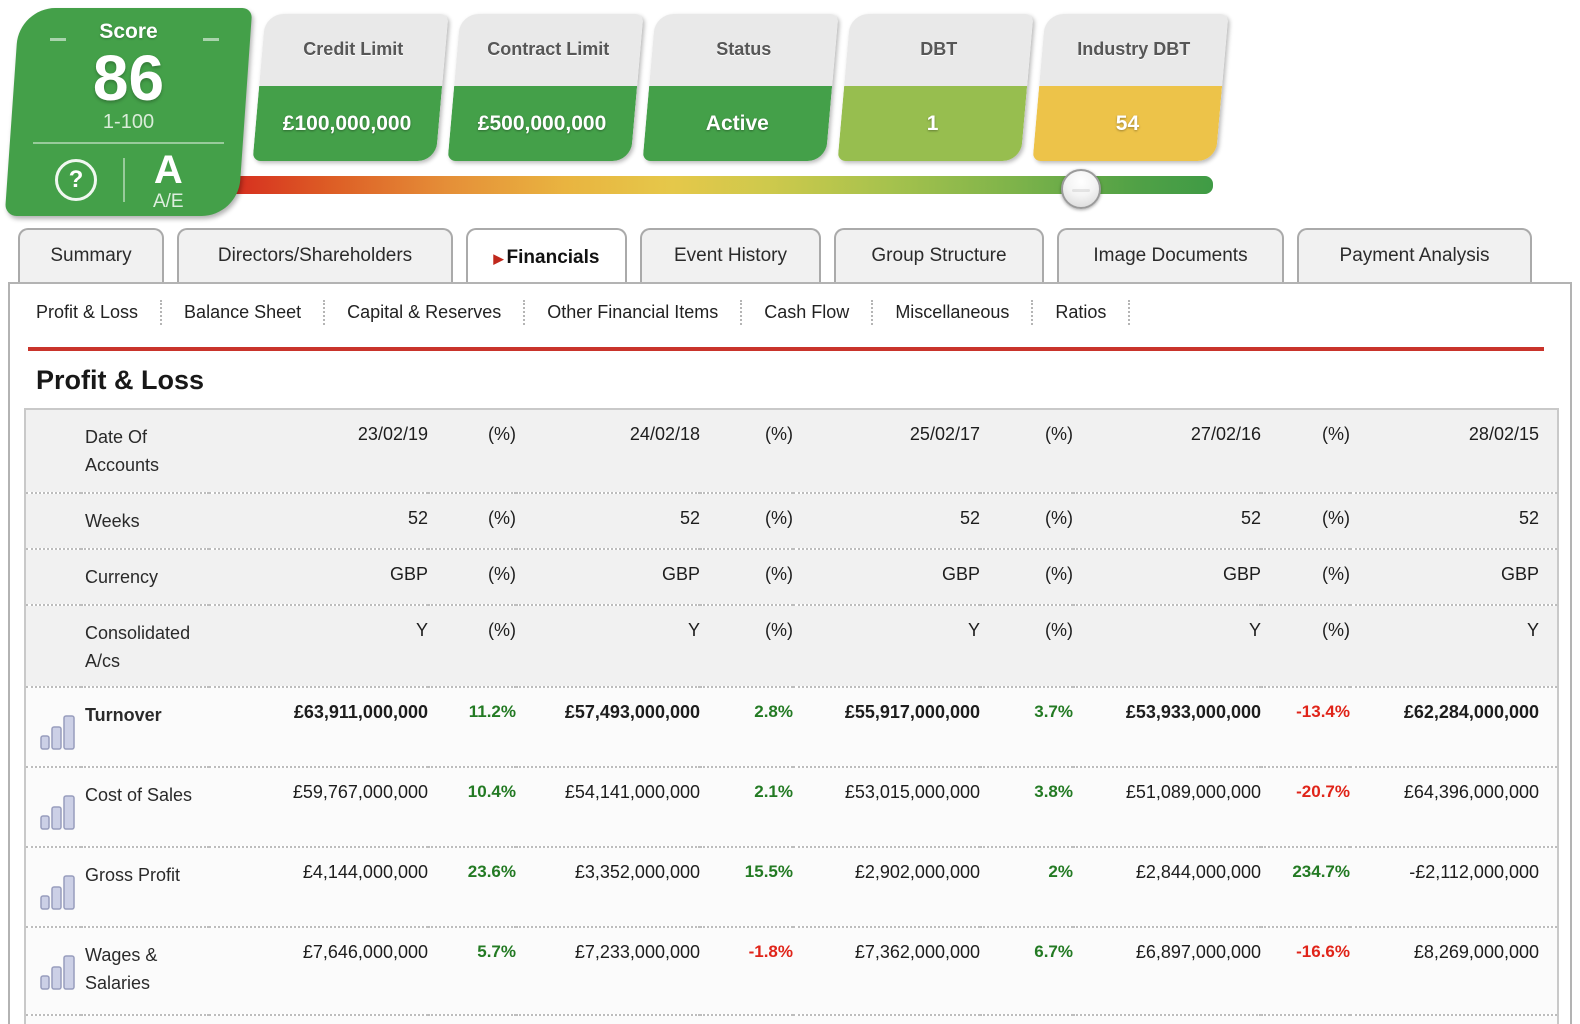 The width and height of the screenshot is (1580, 1024). What do you see at coordinates (730, 255) in the screenshot?
I see `tab-event-history: Event History` at bounding box center [730, 255].